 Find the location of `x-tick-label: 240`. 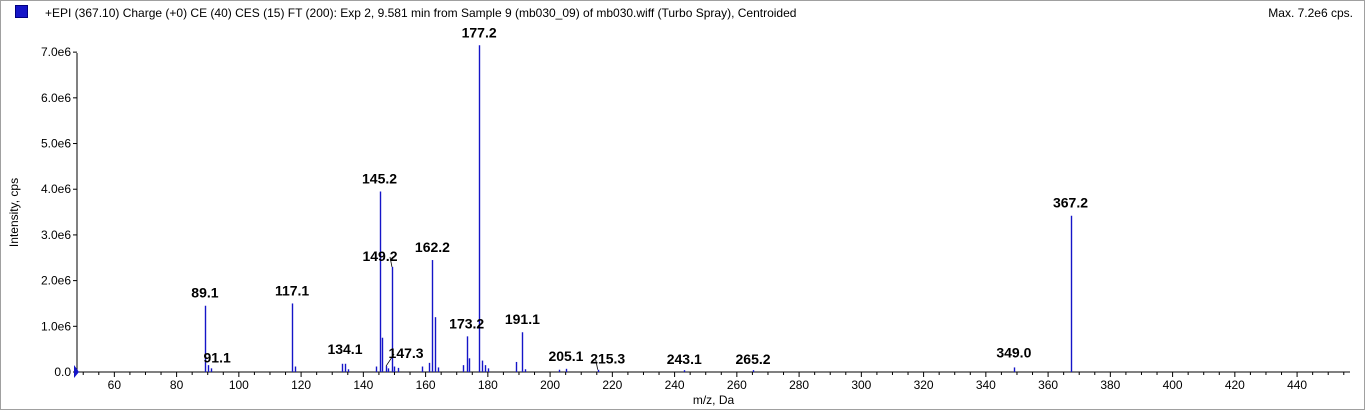

x-tick-label: 240 is located at coordinates (675, 385).